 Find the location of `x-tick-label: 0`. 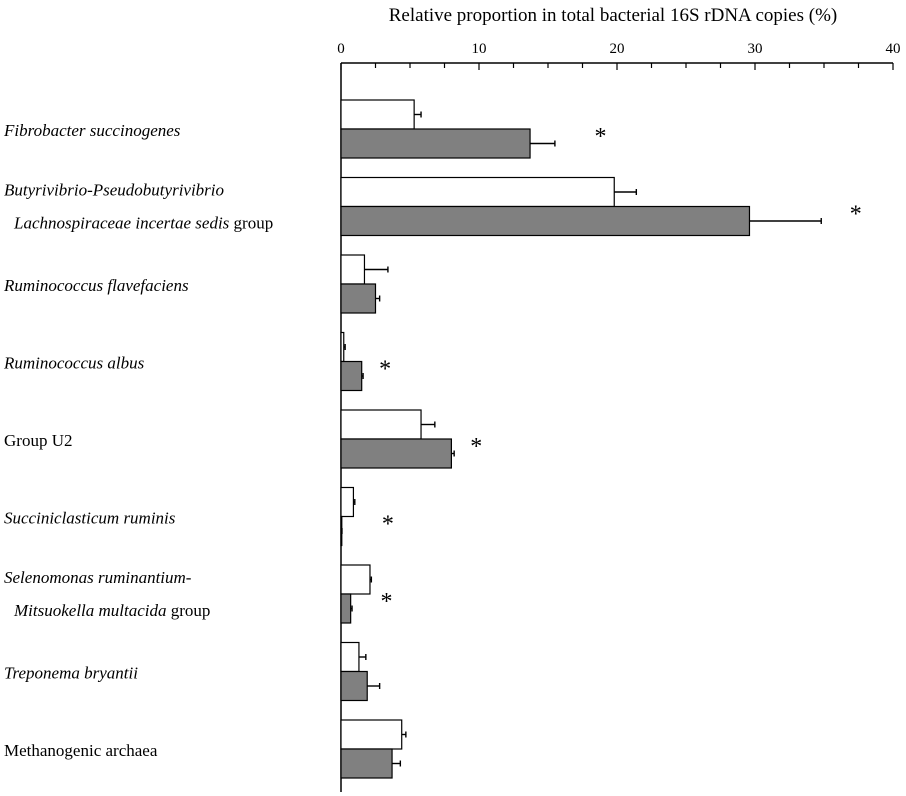

x-tick-label: 0 is located at coordinates (341, 49).